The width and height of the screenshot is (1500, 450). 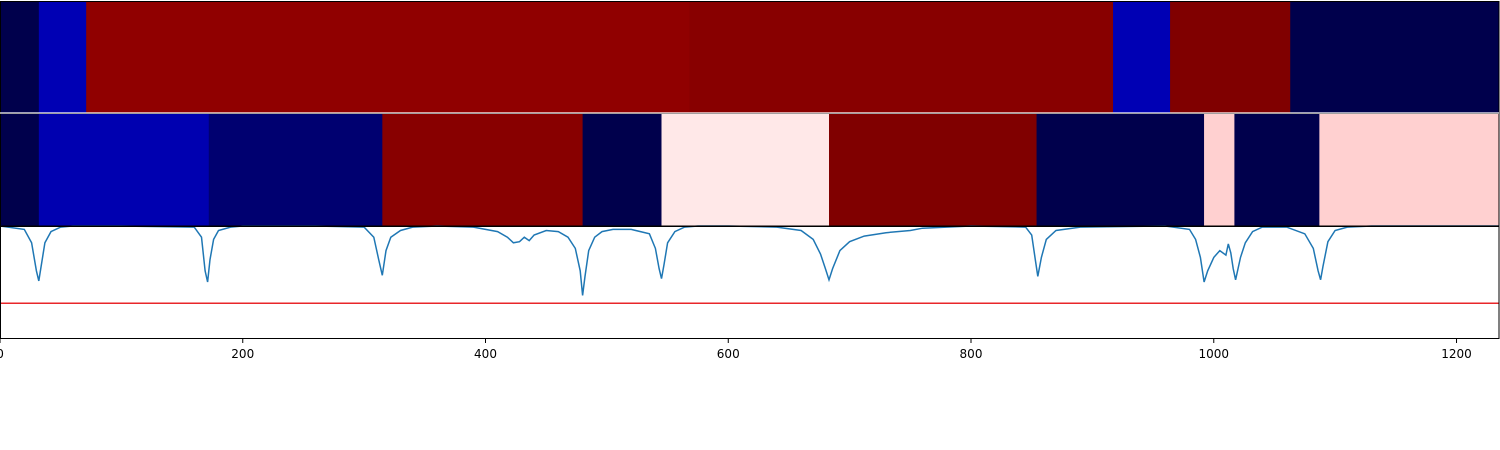 What do you see at coordinates (1213, 354) in the screenshot?
I see `x-tick-label: 1000` at bounding box center [1213, 354].